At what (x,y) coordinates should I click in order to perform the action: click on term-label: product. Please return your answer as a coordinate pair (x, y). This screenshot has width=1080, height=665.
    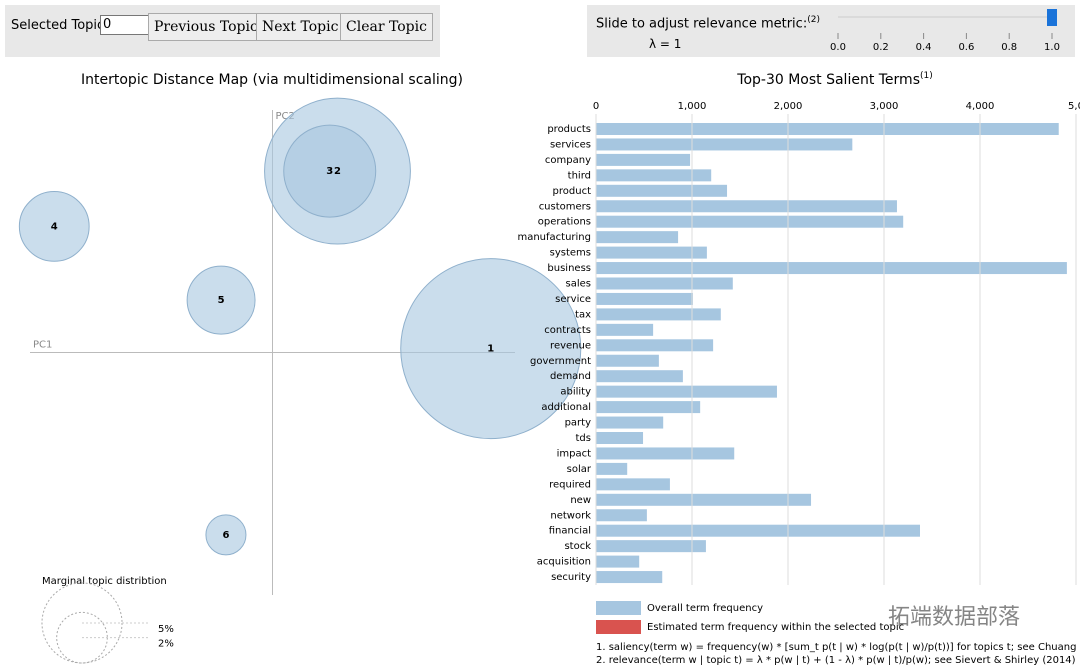
    Looking at the image, I should click on (572, 191).